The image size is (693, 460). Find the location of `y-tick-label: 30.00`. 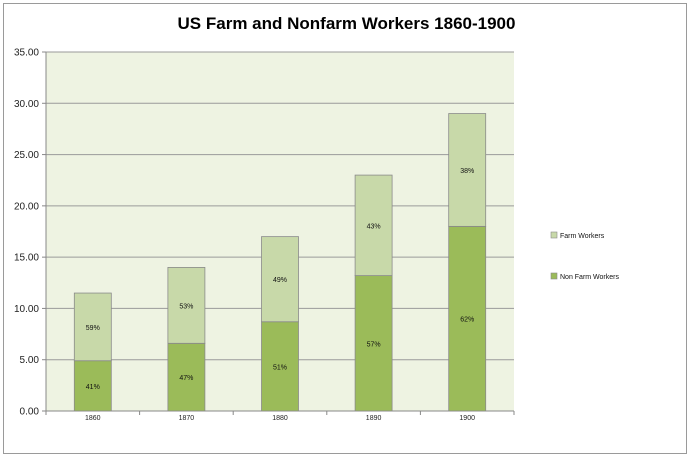

y-tick-label: 30.00 is located at coordinates (26, 104).